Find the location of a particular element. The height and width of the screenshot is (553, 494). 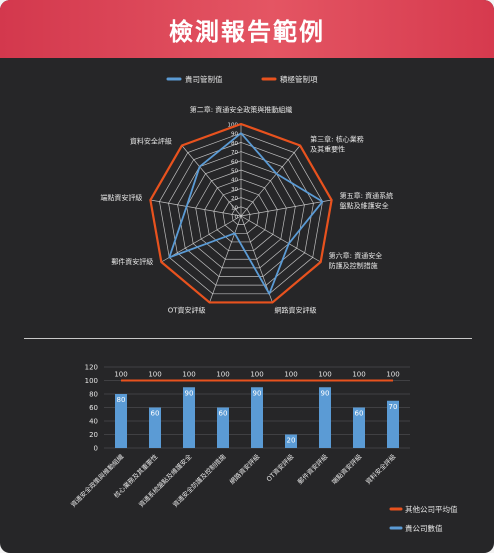

radar-tick-label: 90 is located at coordinates (234, 135).